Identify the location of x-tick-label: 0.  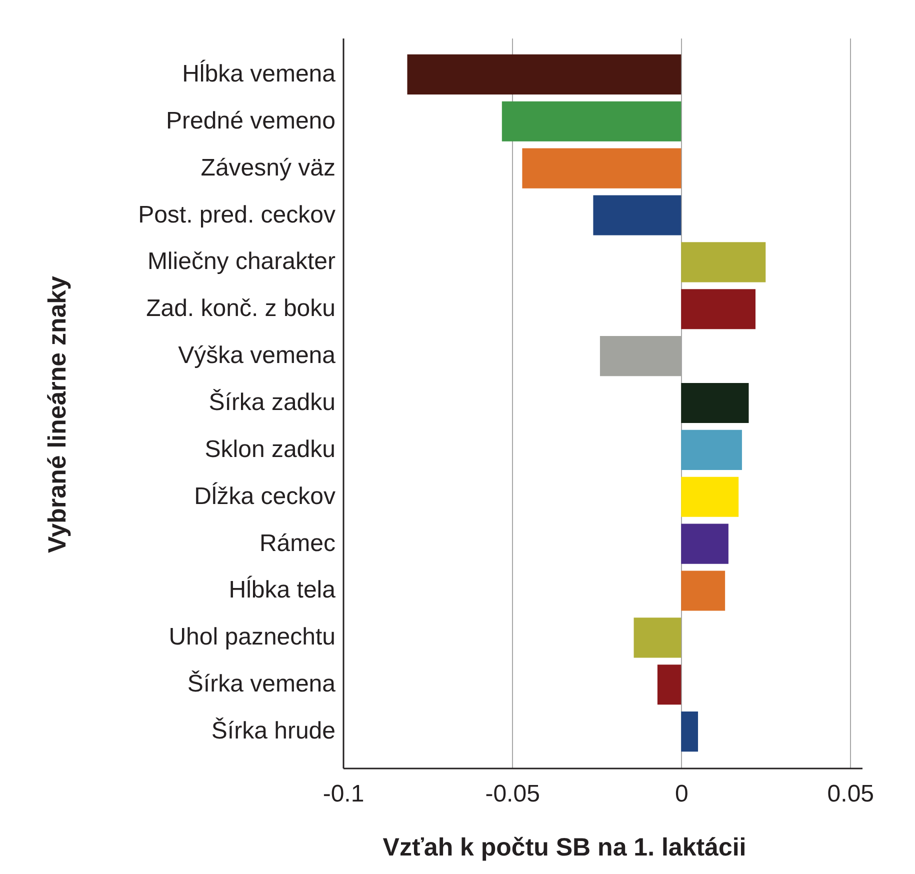
(681, 794).